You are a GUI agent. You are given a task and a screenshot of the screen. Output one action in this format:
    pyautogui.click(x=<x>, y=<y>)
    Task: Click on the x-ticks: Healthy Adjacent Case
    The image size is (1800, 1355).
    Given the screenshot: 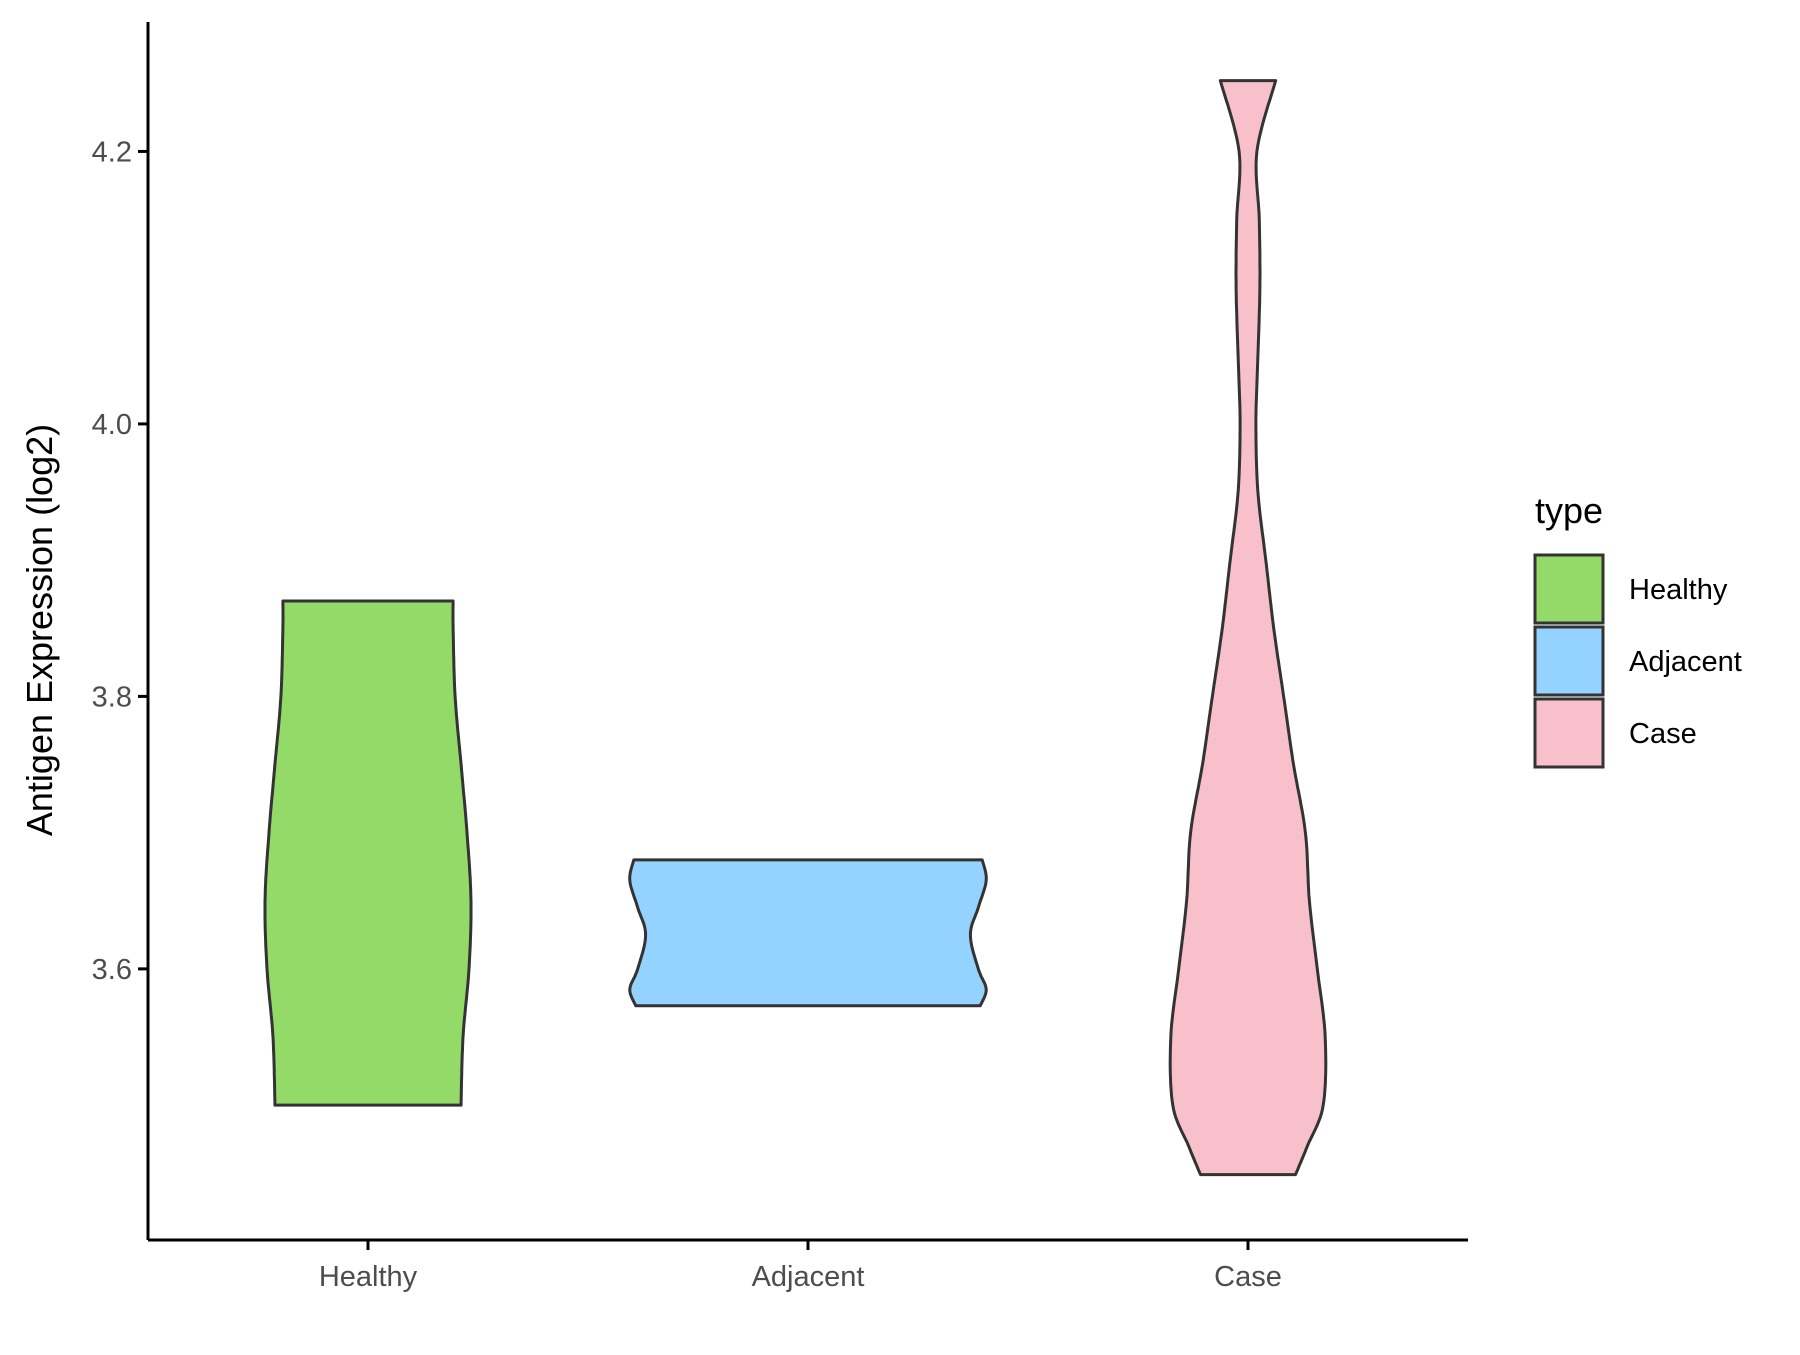 What is the action you would take?
    pyautogui.click(x=800, y=1266)
    